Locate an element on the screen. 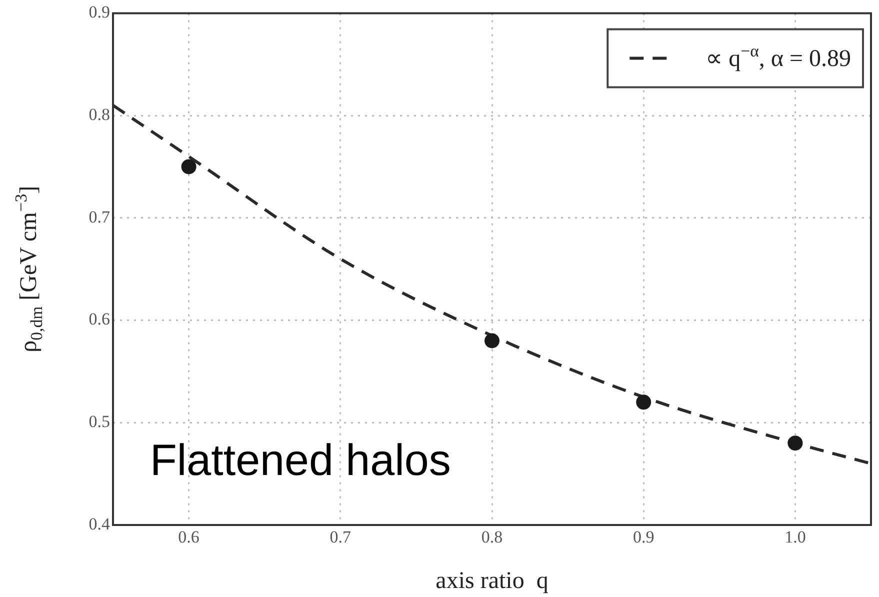 This screenshot has width=879, height=597. y-tick-label: 0.5 is located at coordinates (99, 422).